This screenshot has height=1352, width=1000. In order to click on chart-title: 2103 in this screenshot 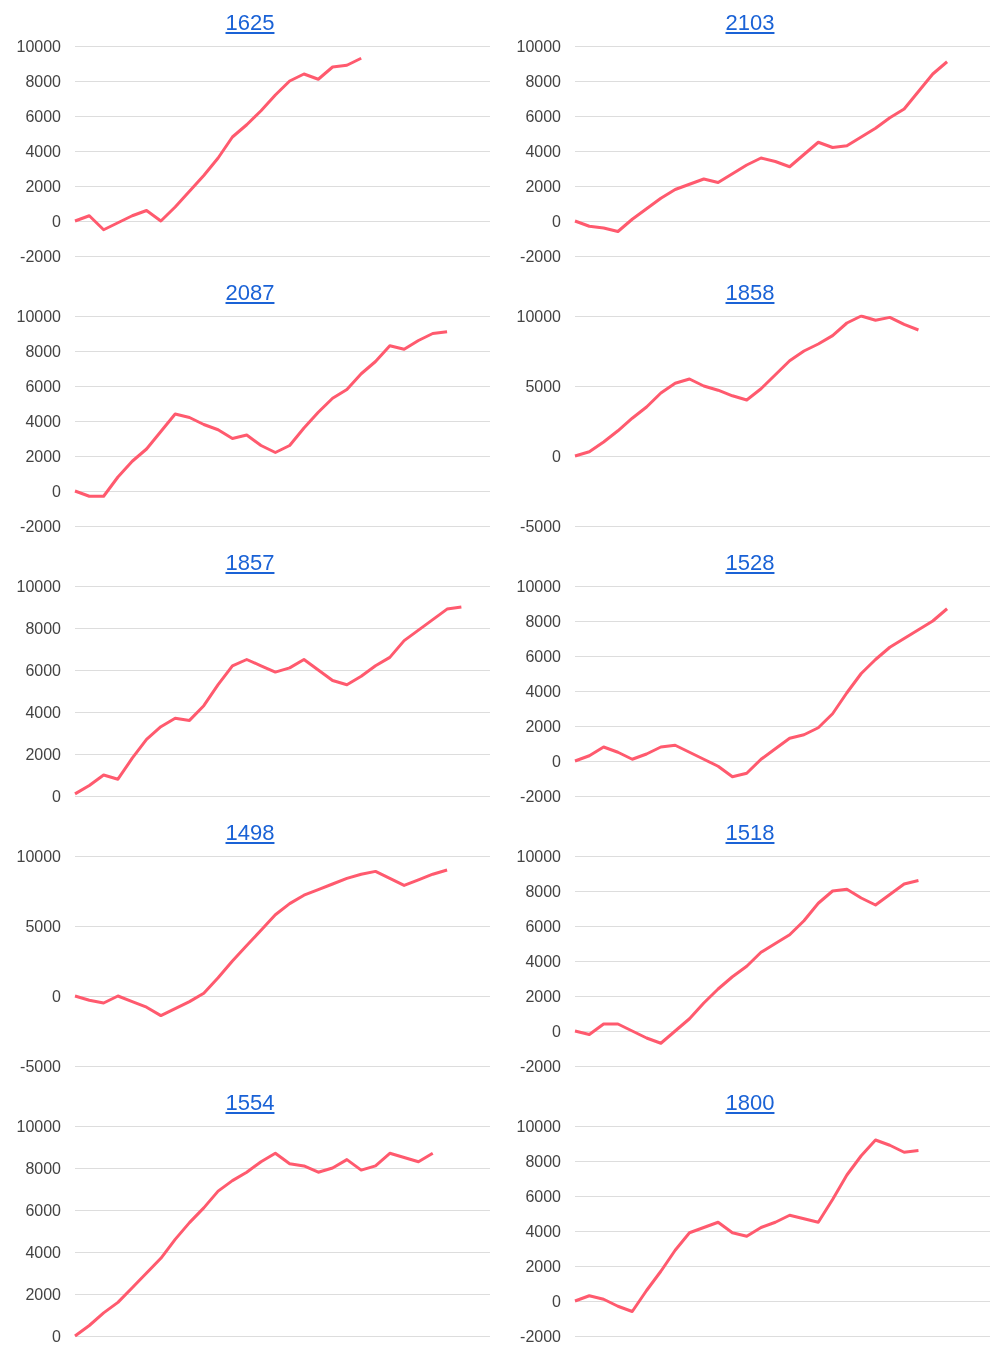, I will do `click(750, 23)`.